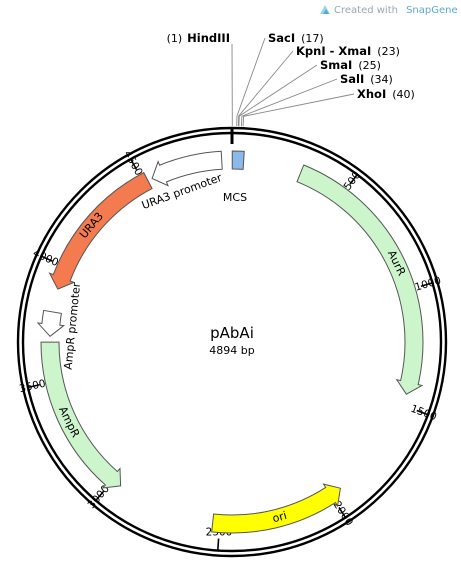  I want to click on site-position: (34), so click(381, 79).